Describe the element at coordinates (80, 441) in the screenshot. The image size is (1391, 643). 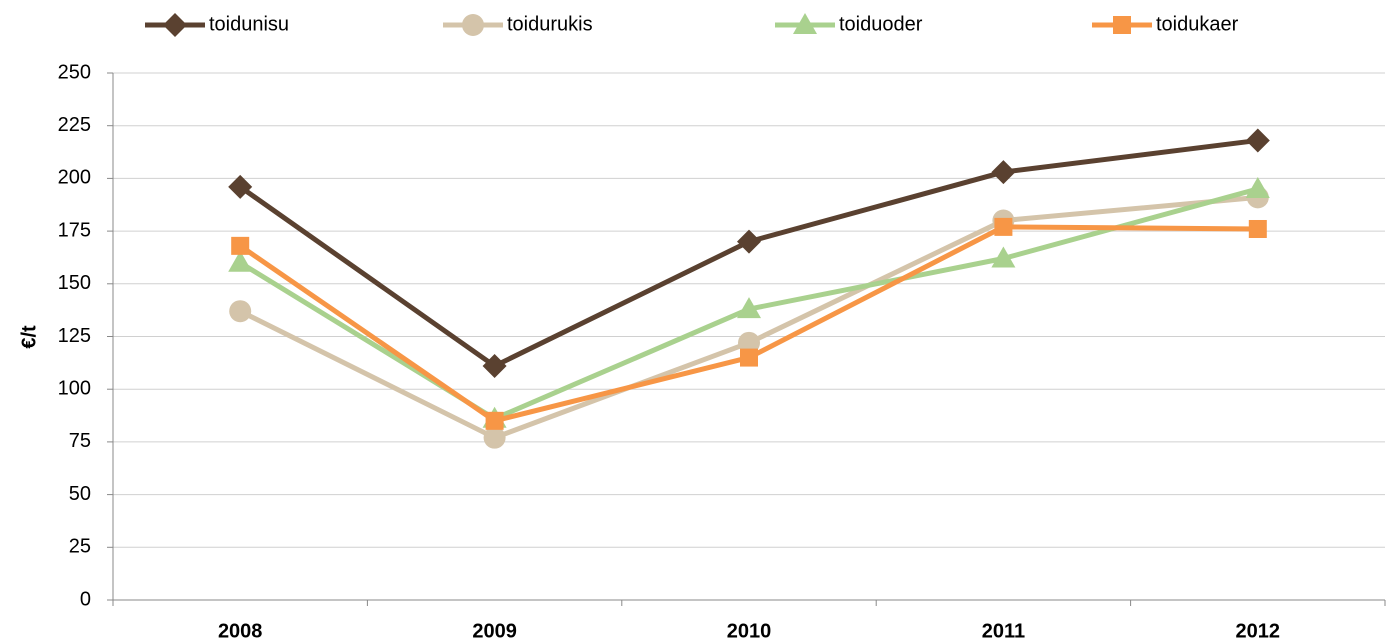
I see `y-tick-label: 75` at that location.